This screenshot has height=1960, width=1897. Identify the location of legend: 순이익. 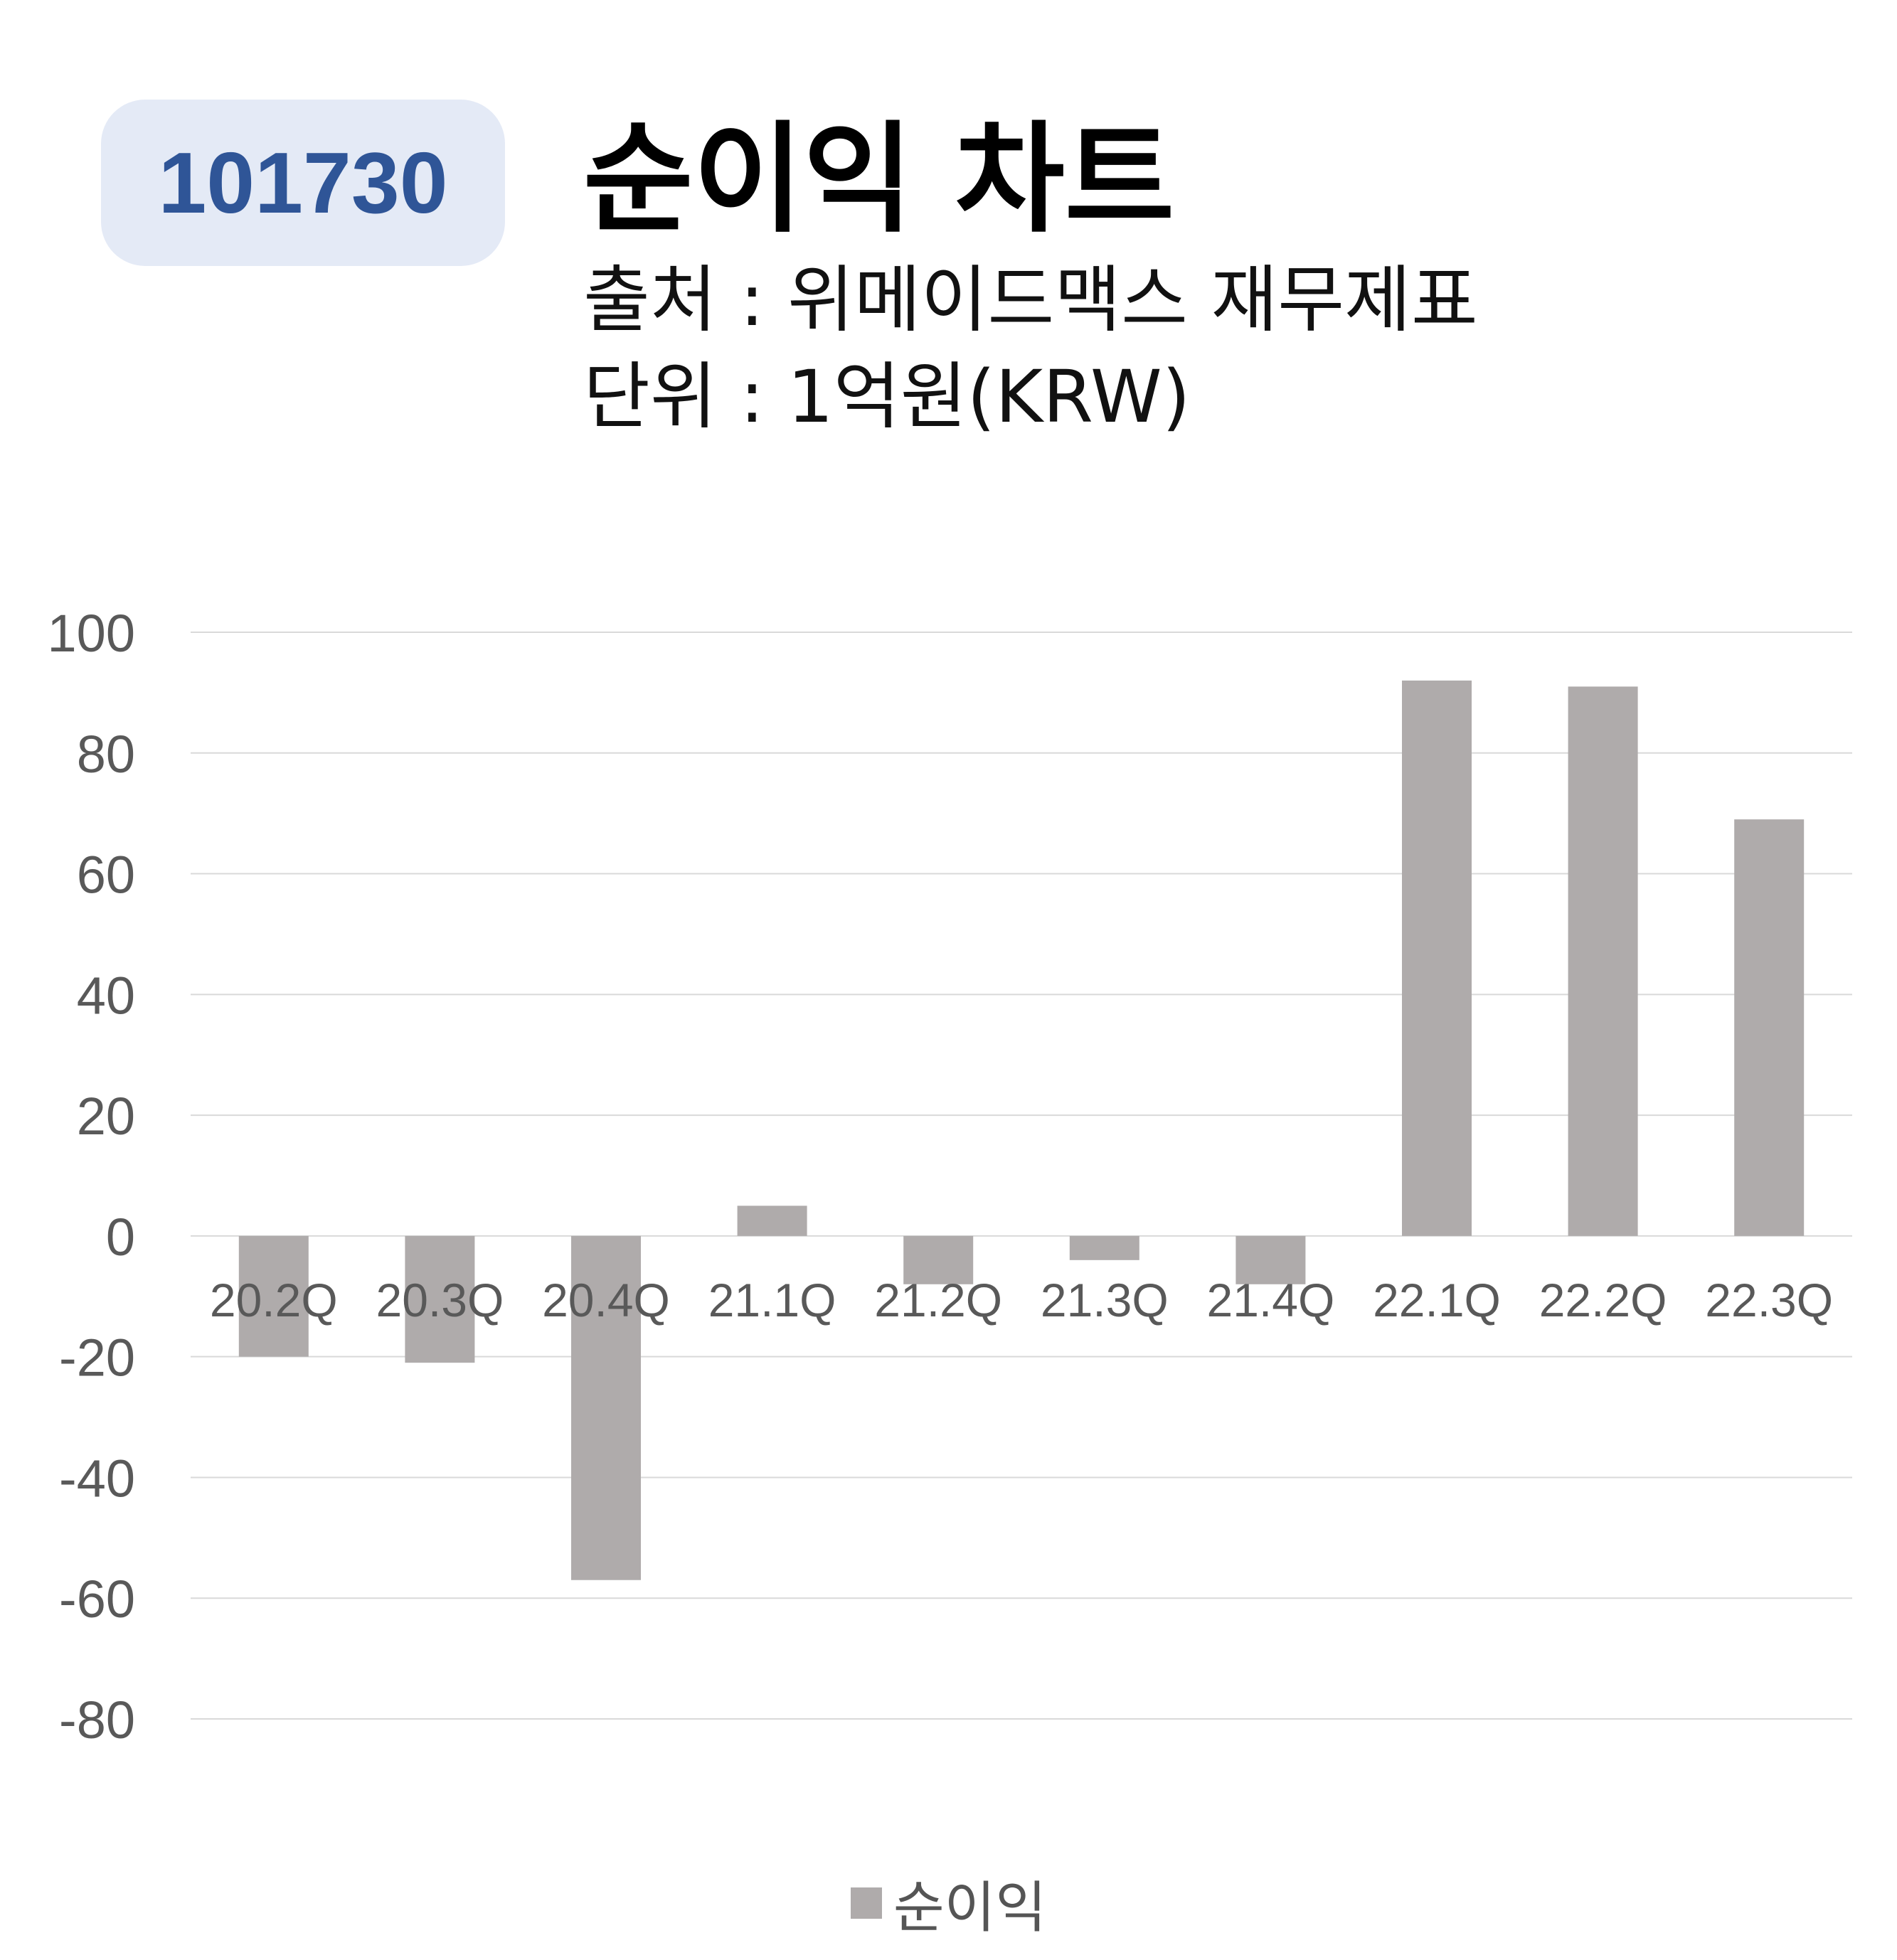
(948, 1903).